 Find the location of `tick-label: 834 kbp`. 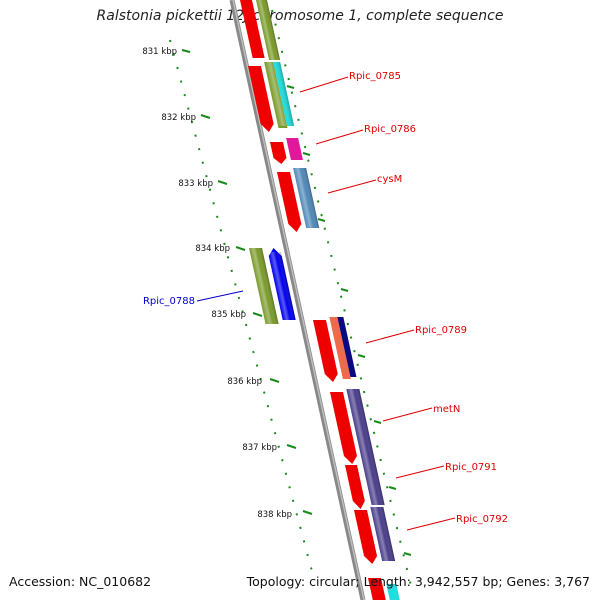

tick-label: 834 kbp is located at coordinates (212, 249).